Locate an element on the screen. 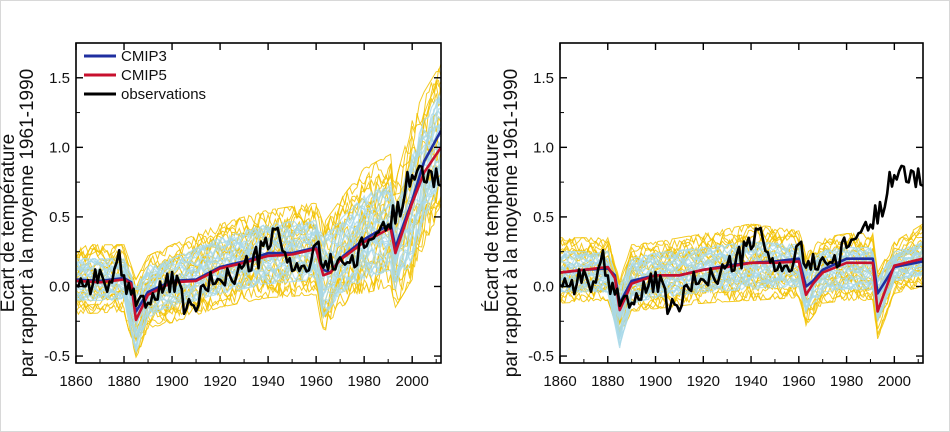 The height and width of the screenshot is (432, 950). legend-label-CMIP3: CMIP3 is located at coordinates (144, 56).